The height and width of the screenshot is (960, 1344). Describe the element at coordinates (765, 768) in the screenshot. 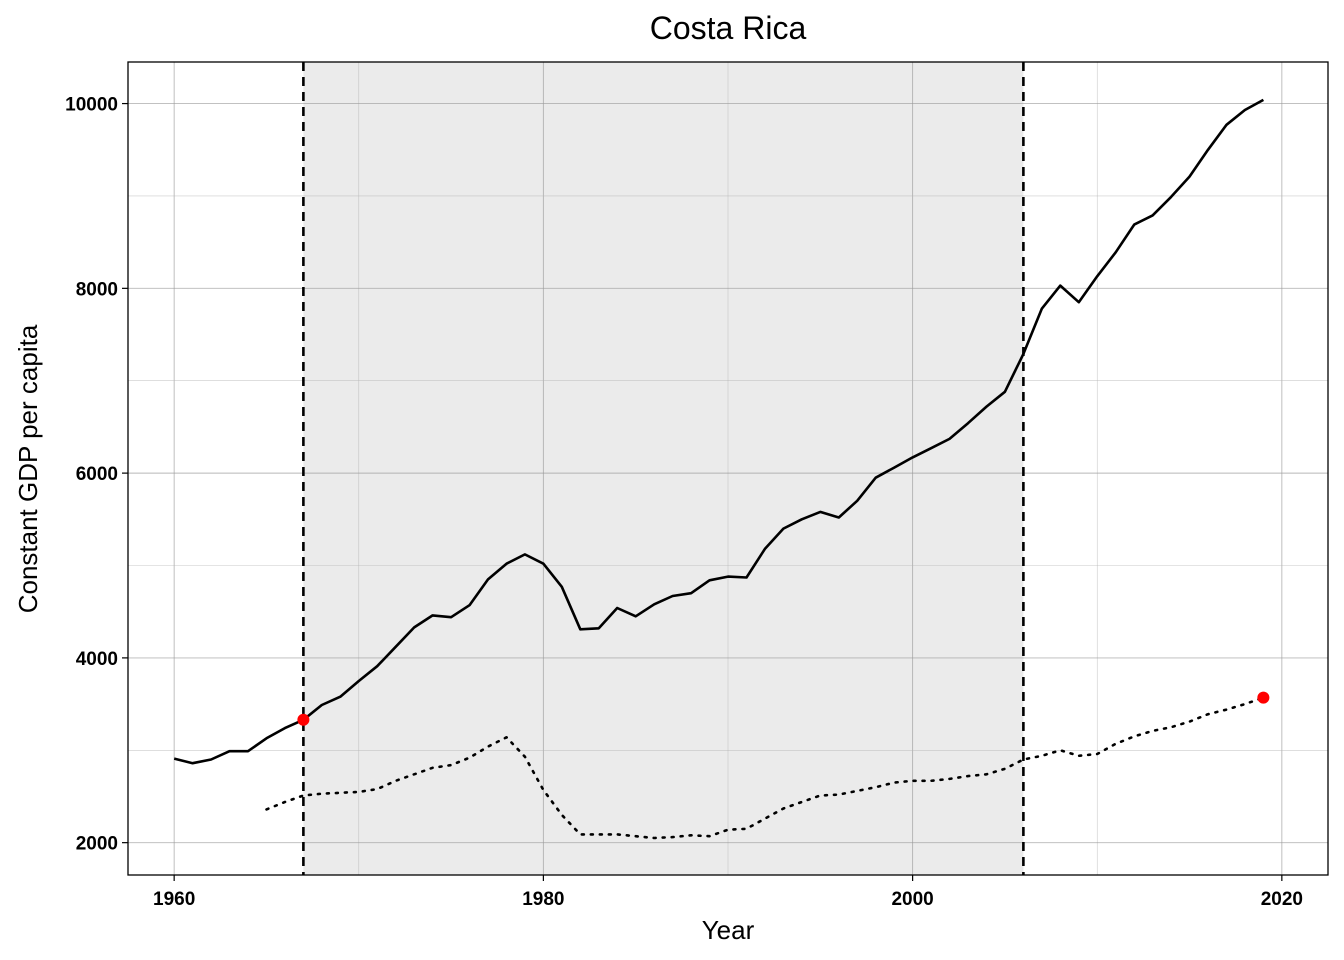

I see `dotted-series-line` at that location.